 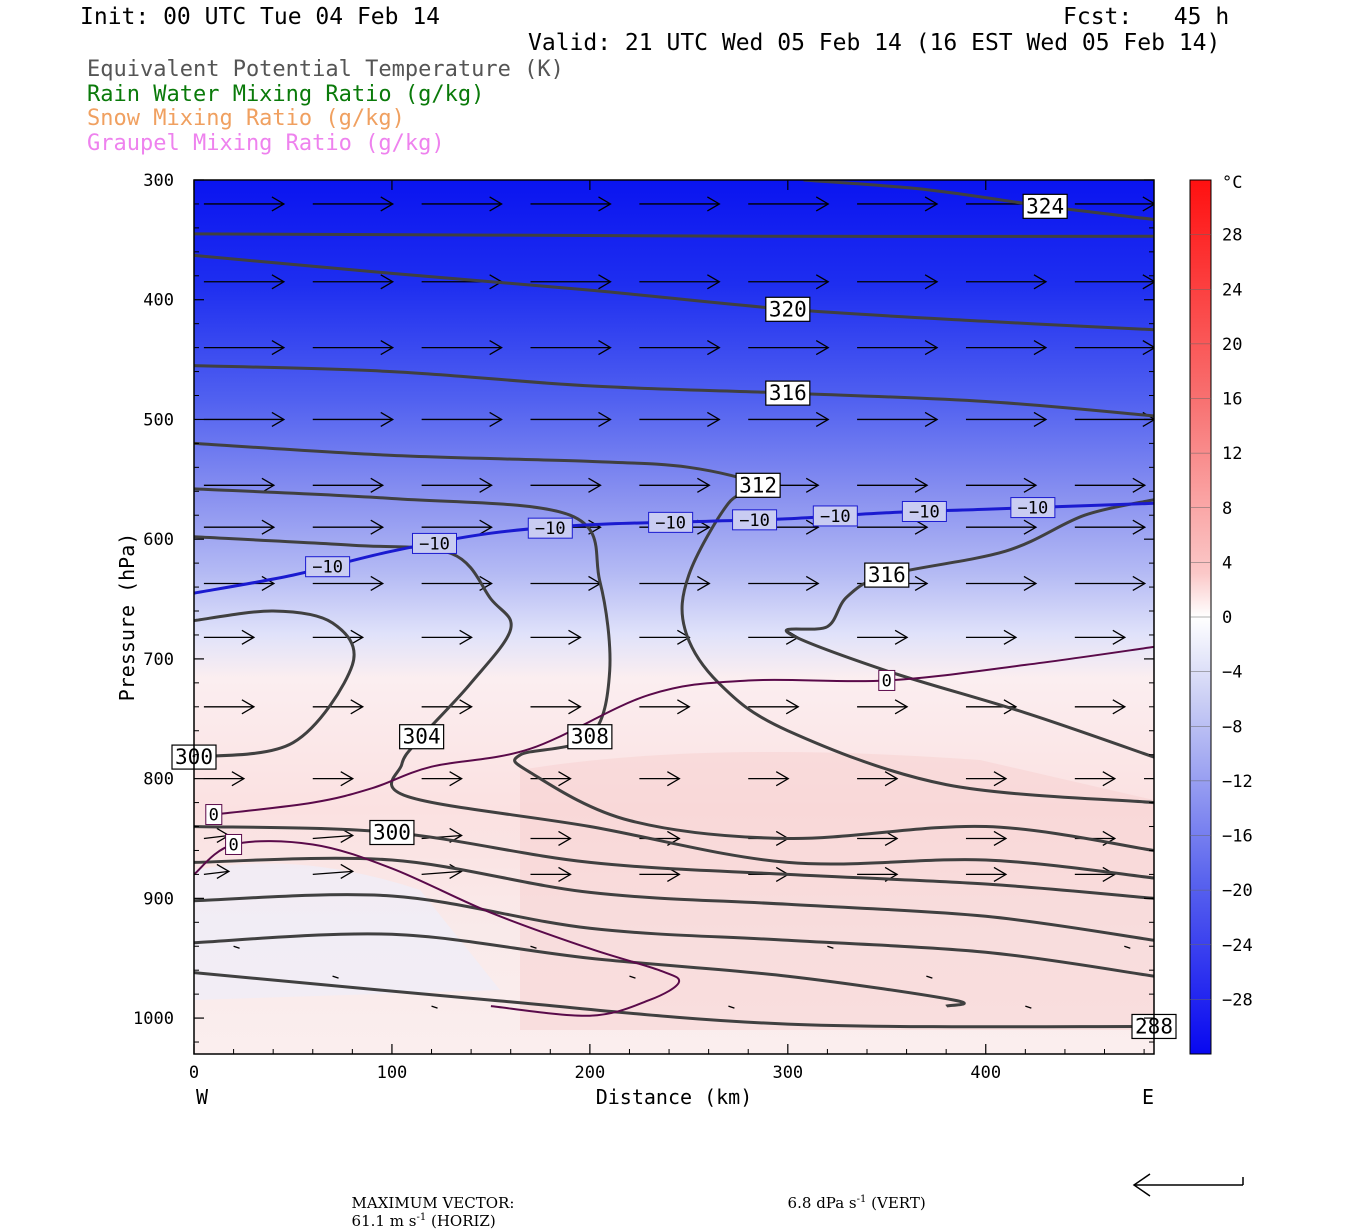 I want to click on contour-label: 324, so click(x=1045, y=206).